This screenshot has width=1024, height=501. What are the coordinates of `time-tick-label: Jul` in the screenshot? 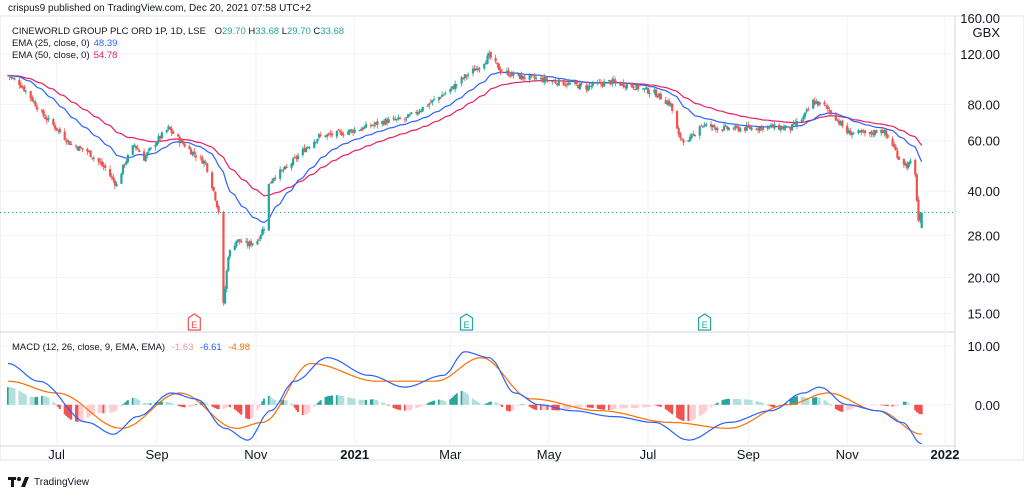 It's located at (56, 454).